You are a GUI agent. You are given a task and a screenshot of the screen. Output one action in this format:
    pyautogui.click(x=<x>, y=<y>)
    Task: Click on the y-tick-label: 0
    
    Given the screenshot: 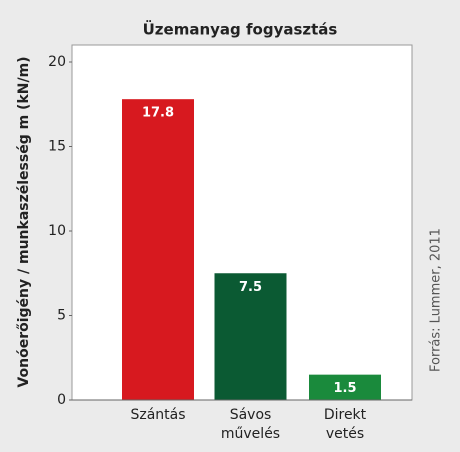 What is the action you would take?
    pyautogui.click(x=61, y=400)
    